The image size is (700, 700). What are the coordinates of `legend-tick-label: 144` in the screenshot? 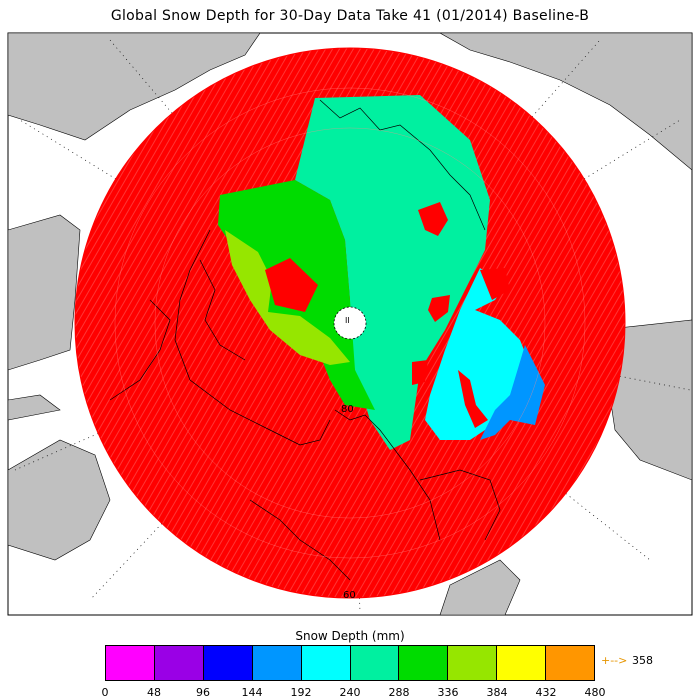 It's located at (252, 692).